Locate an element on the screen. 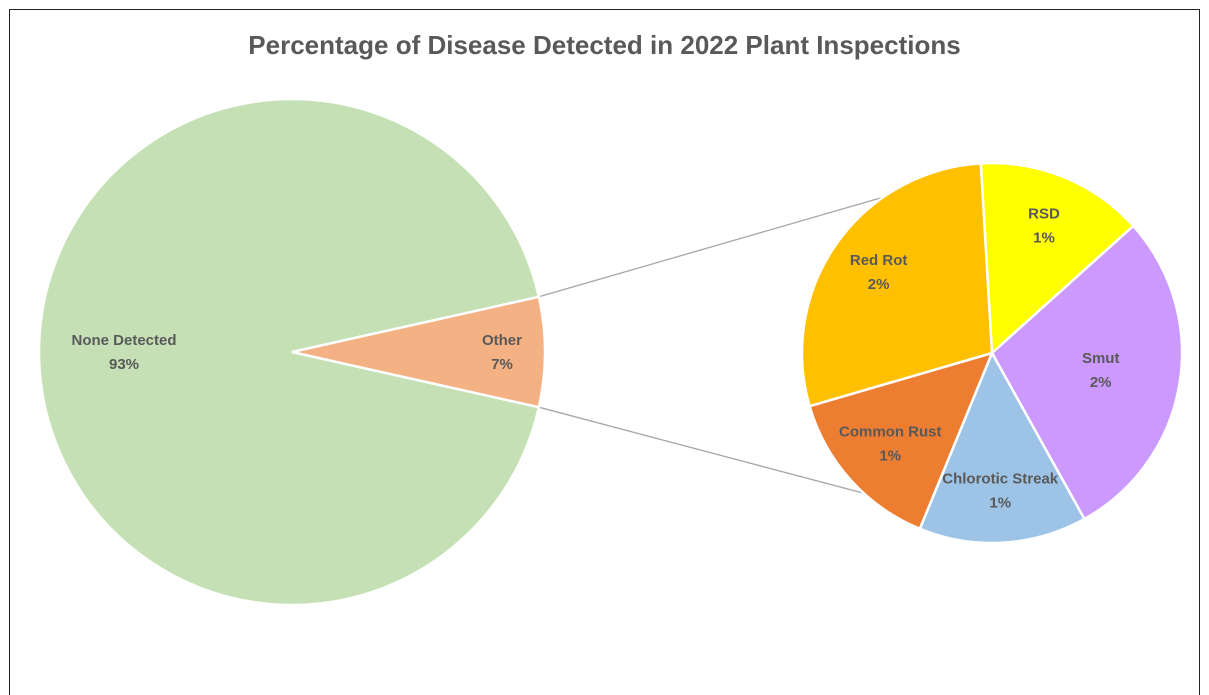  sub-slice-smut is located at coordinates (1087, 372).